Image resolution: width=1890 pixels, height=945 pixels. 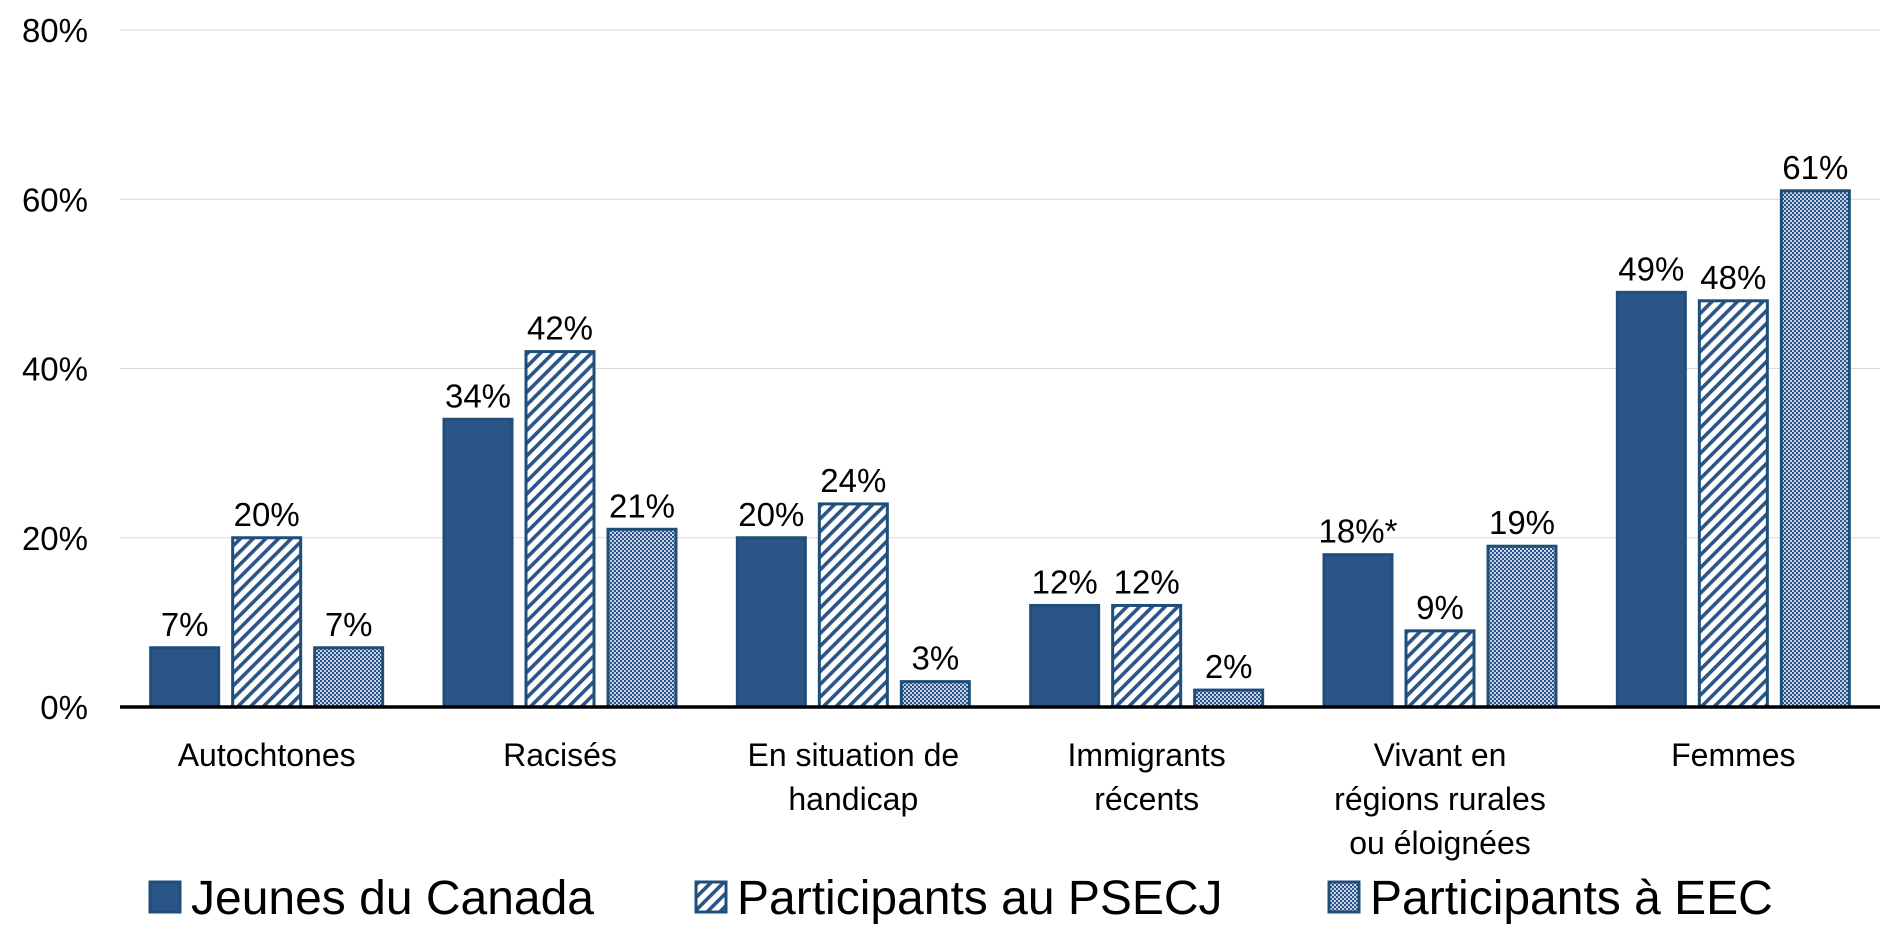 I want to click on x-tick-label: Femmes, so click(x=1733, y=755).